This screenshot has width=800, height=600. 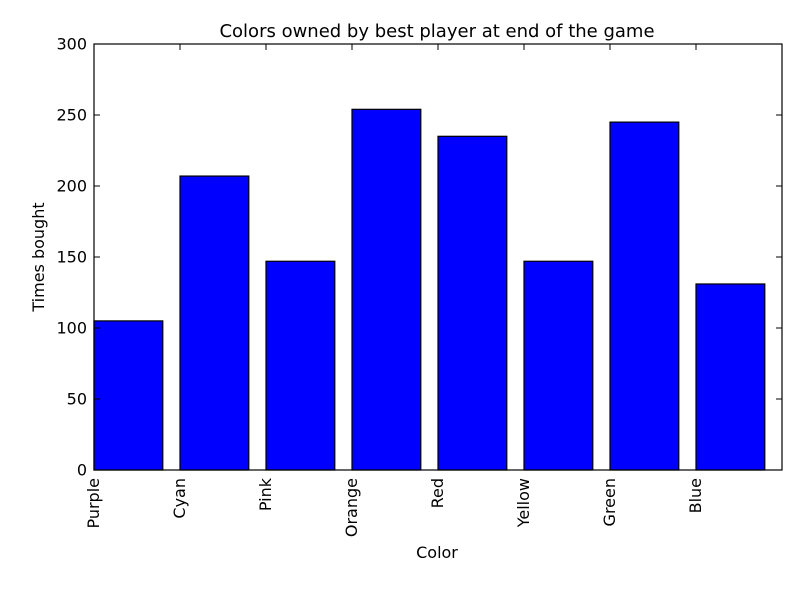 What do you see at coordinates (644, 296) in the screenshot?
I see `bar-green` at bounding box center [644, 296].